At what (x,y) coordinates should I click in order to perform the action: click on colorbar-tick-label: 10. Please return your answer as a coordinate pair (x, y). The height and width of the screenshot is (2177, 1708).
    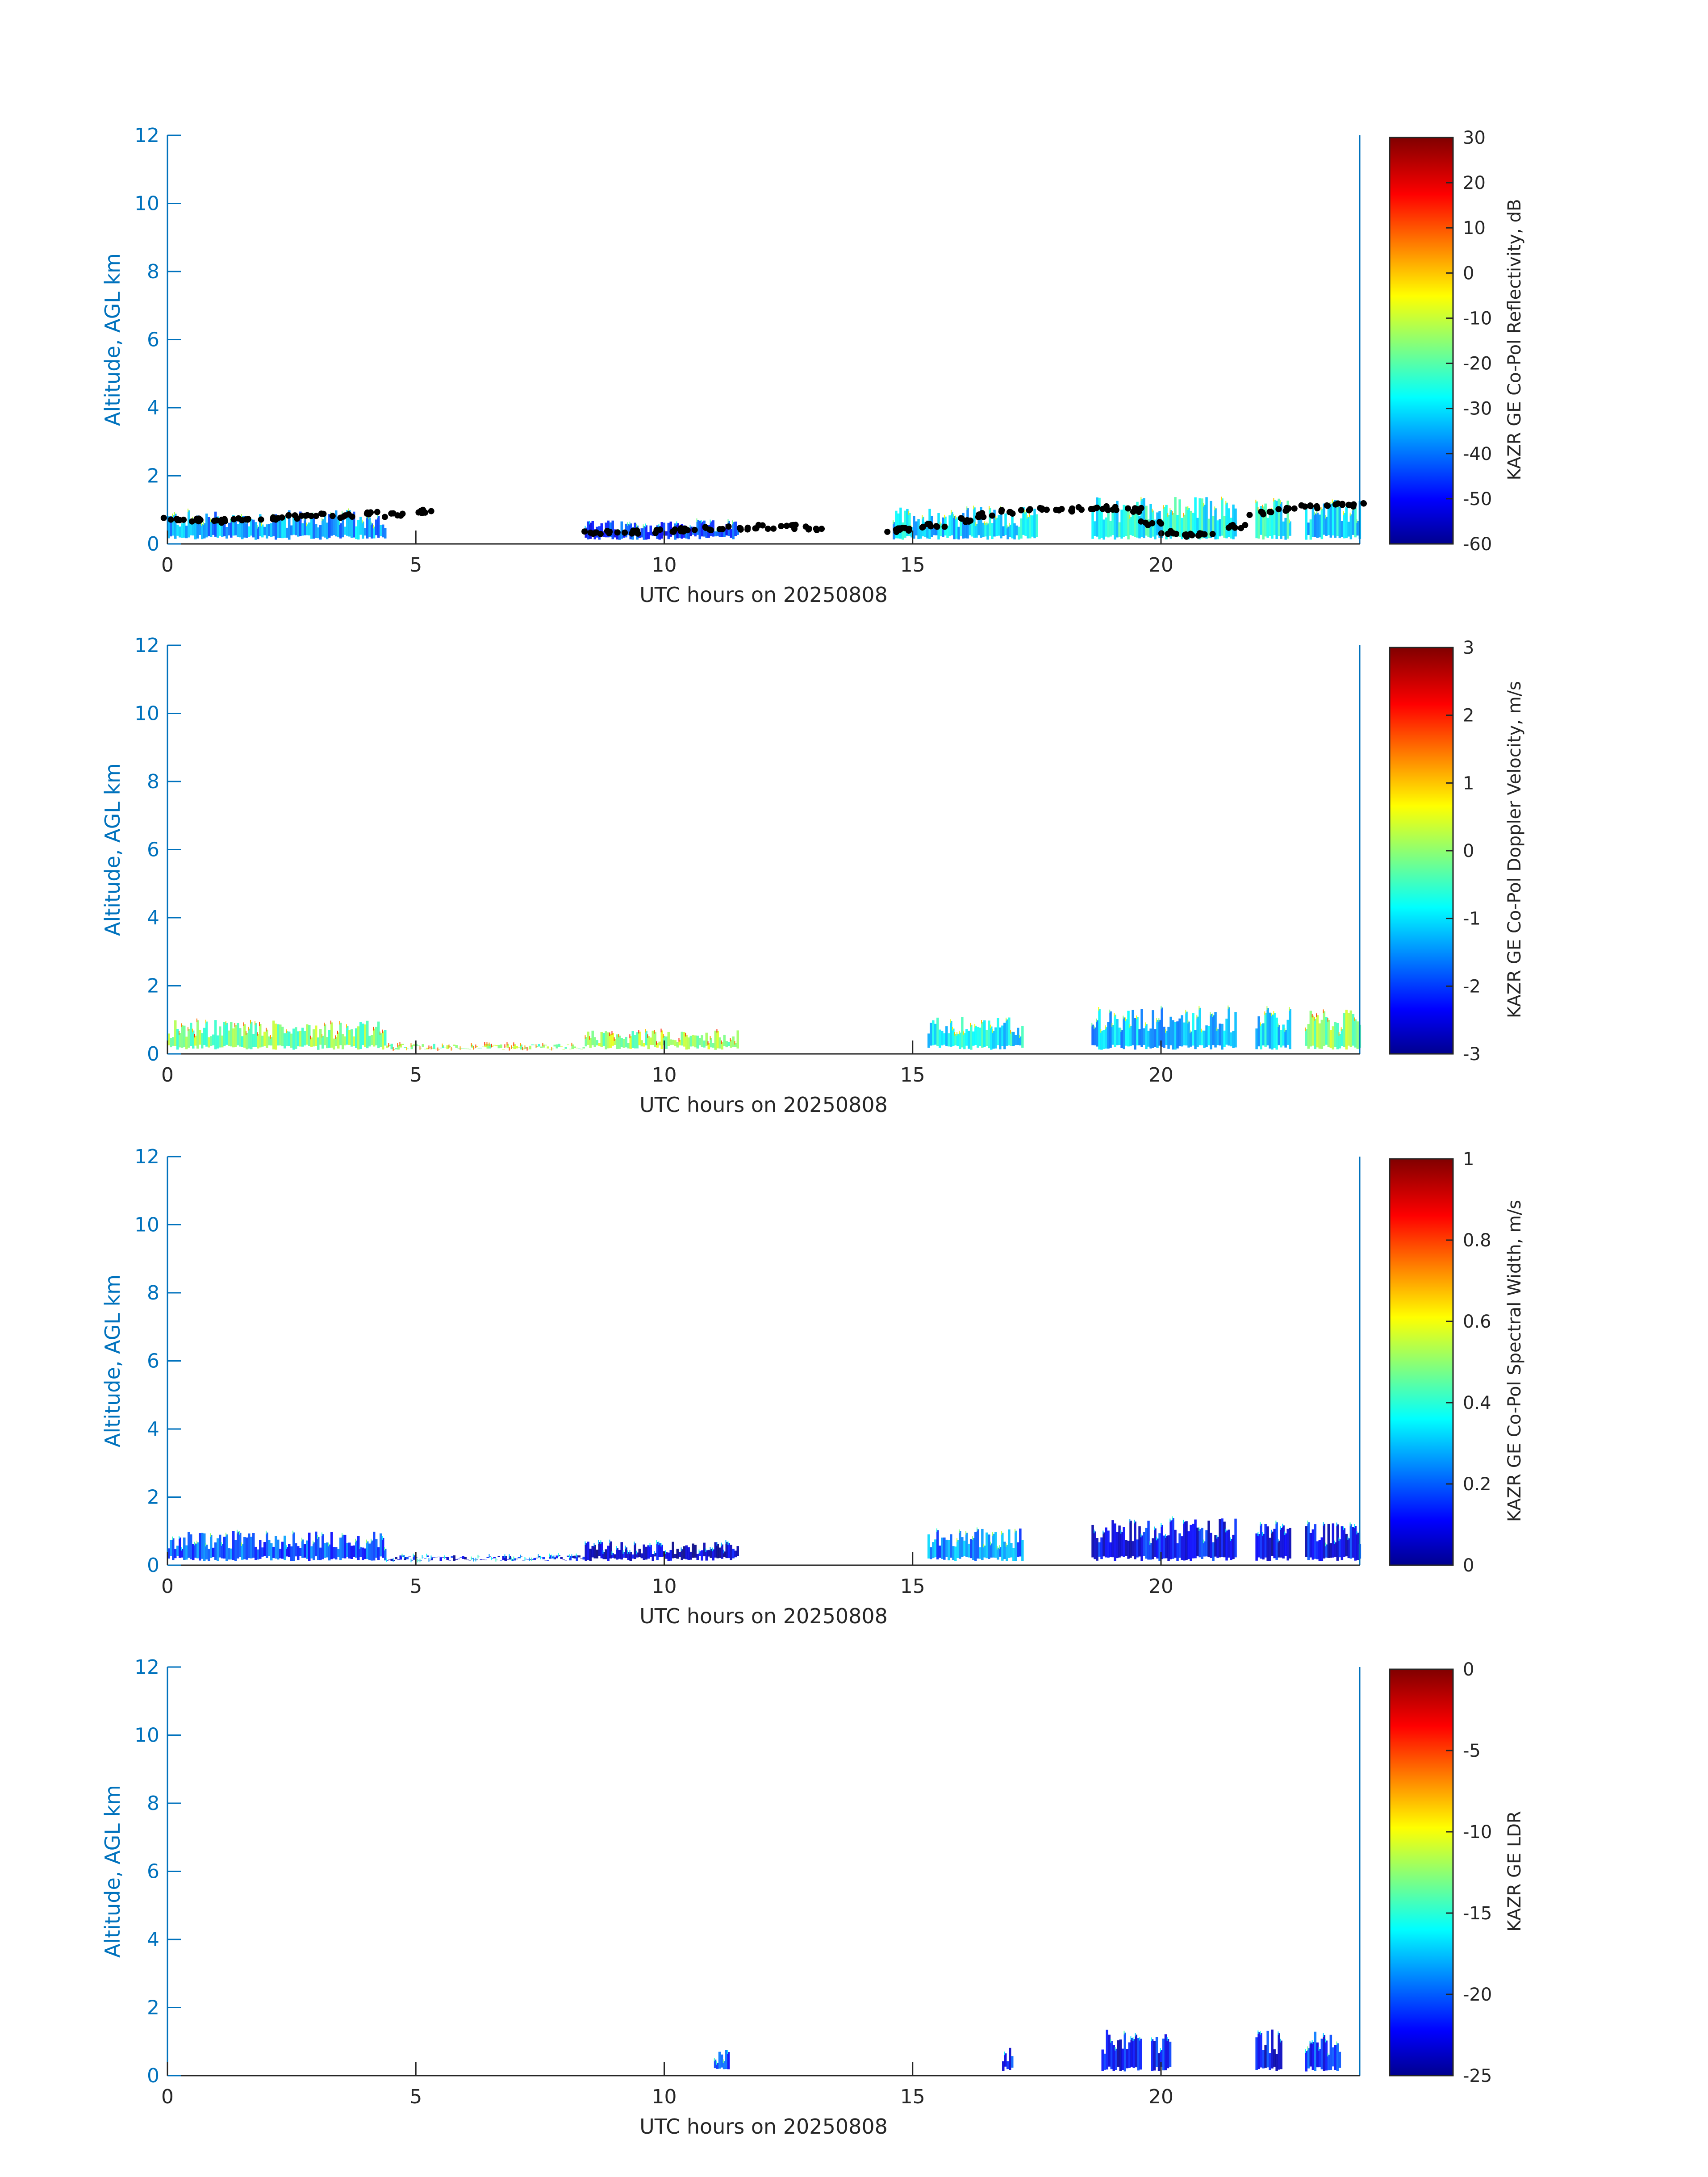
    Looking at the image, I should click on (1474, 228).